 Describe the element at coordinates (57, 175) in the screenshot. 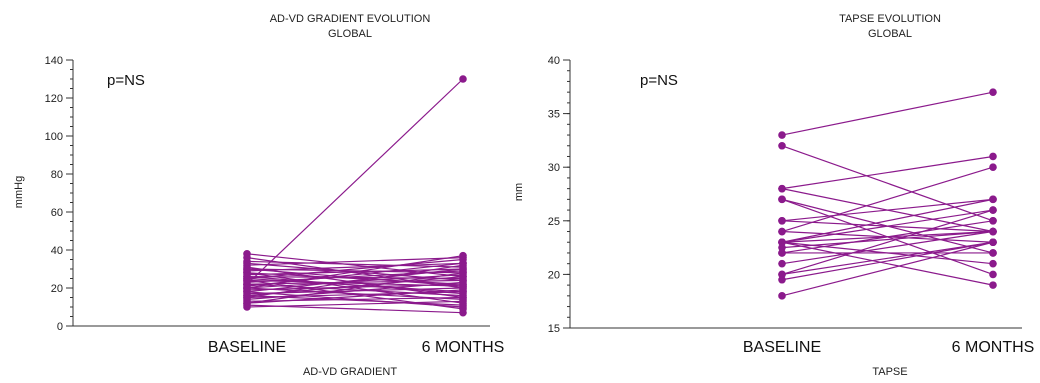

I see `y-tick-label: 80` at that location.